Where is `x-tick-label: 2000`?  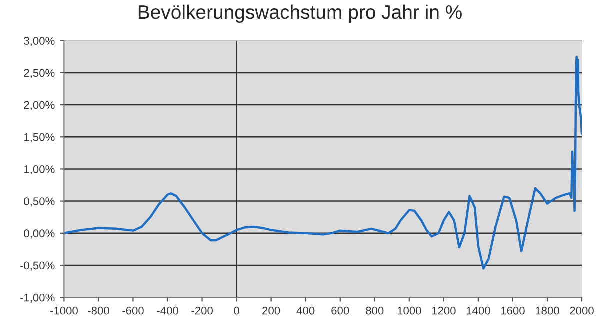
x-tick-label: 2000 is located at coordinates (582, 310).